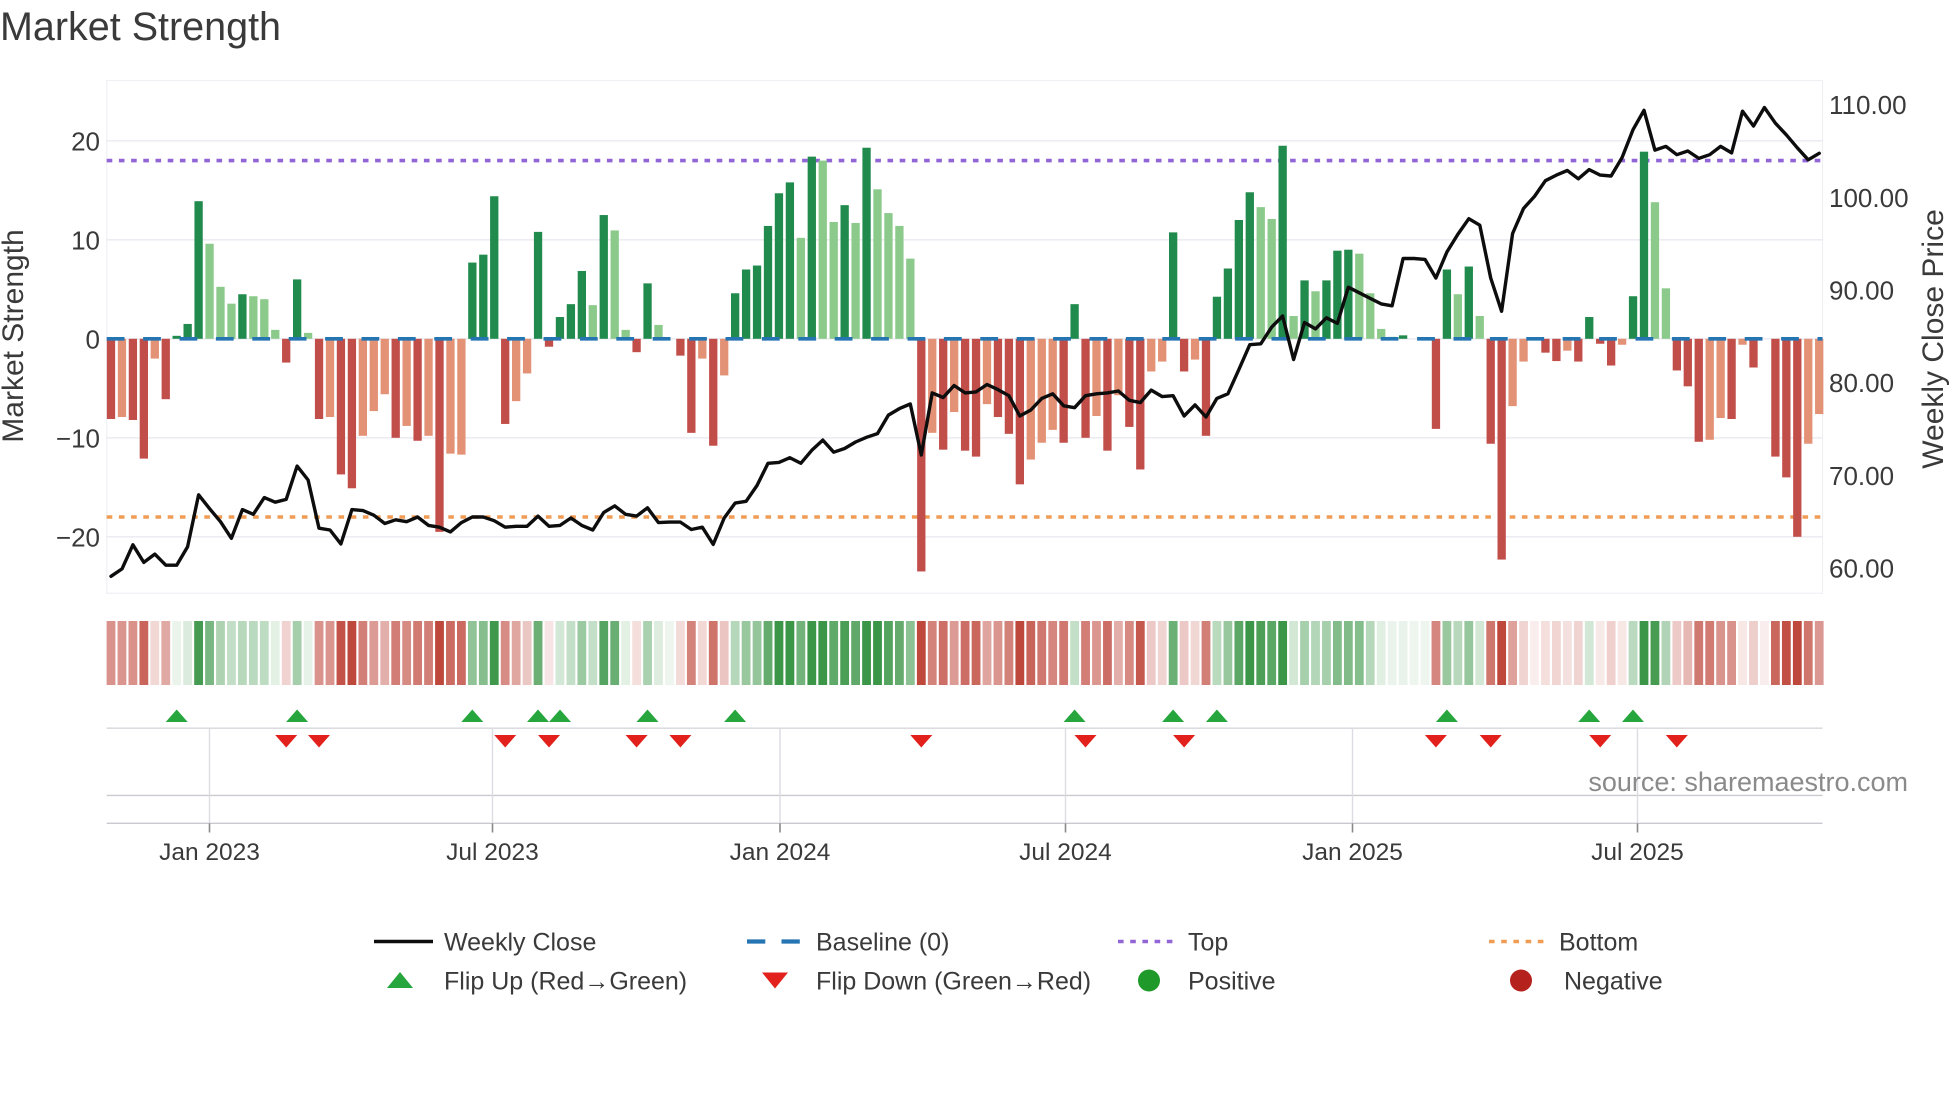 This screenshot has height=1102, width=1960. I want to click on svg-text: Negative, so click(1613, 982).